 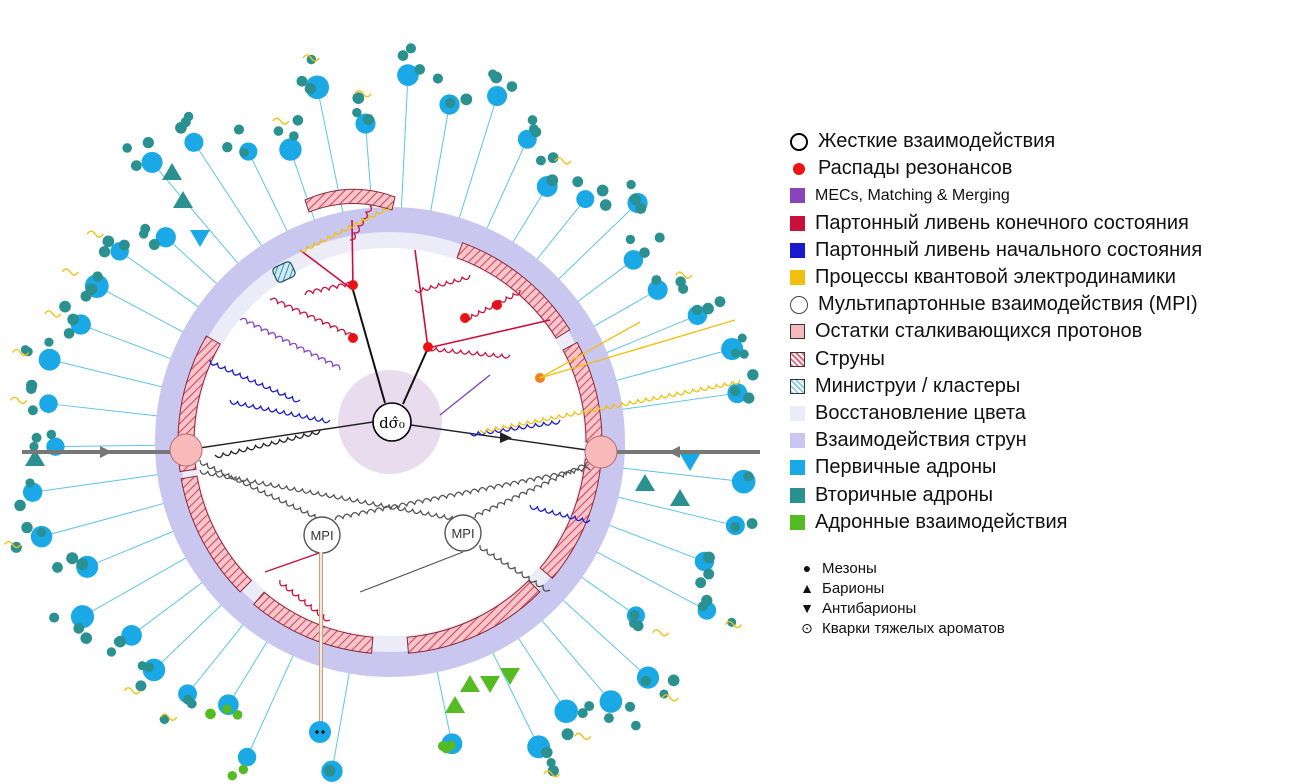 I want to click on isr-gluon, so click(x=280, y=411).